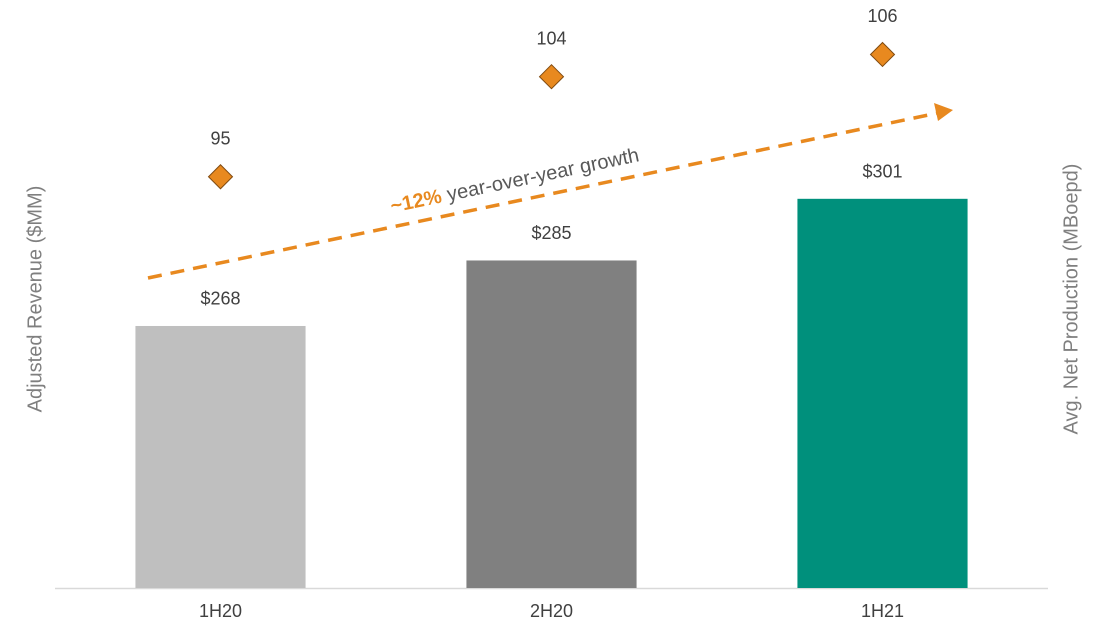  Describe the element at coordinates (35, 299) in the screenshot. I see `y-axis-label: Adjusted Revenue ($MM)` at that location.